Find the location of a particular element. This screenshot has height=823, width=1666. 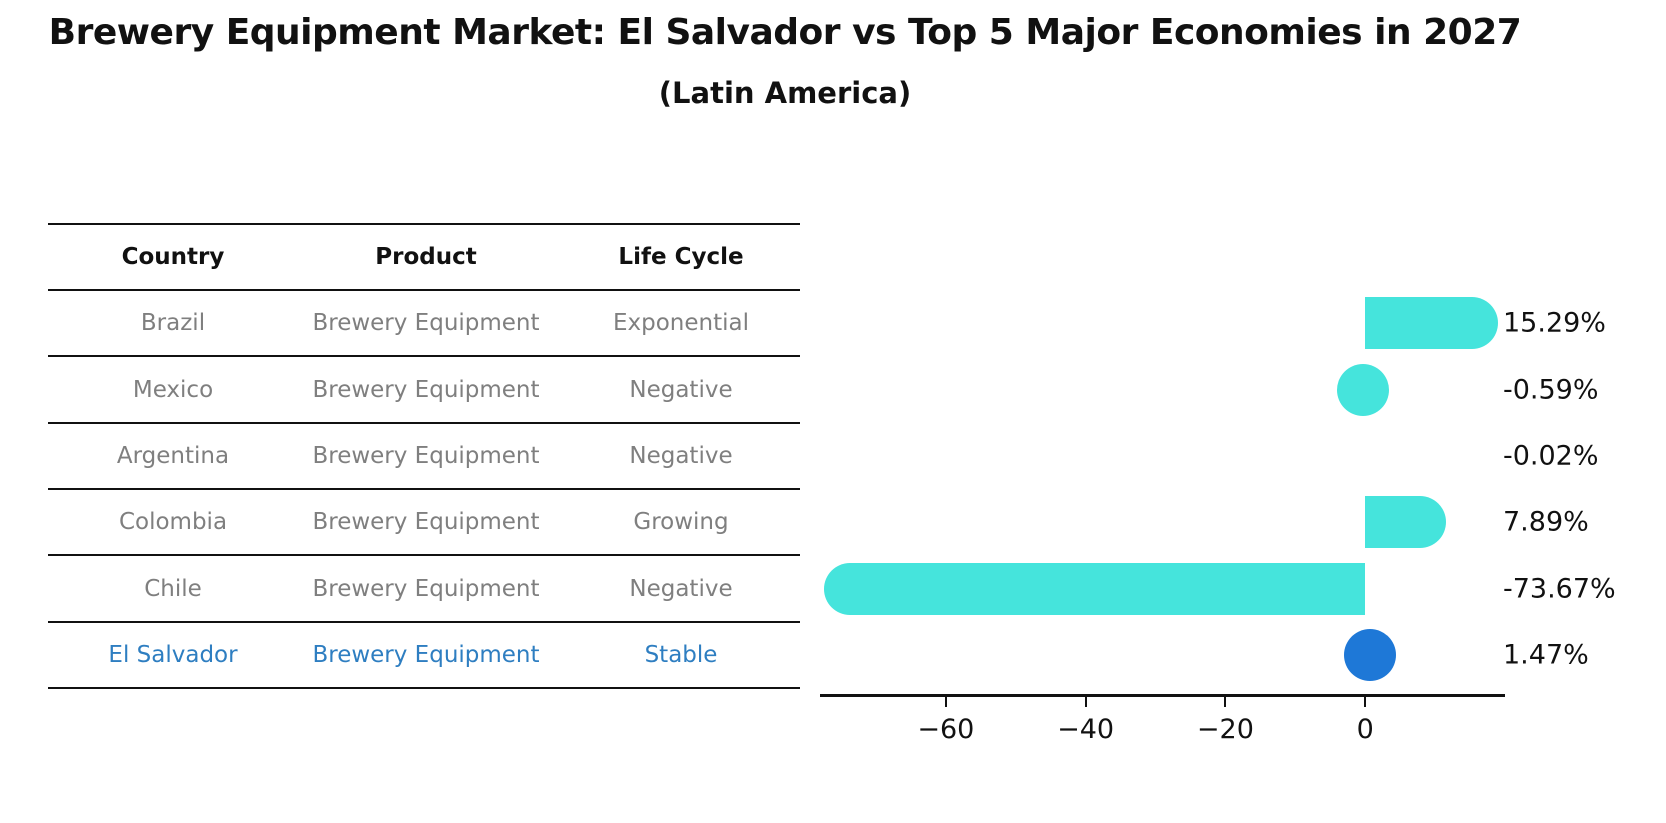

x-axis-tick-label: 0 is located at coordinates (1365, 729).